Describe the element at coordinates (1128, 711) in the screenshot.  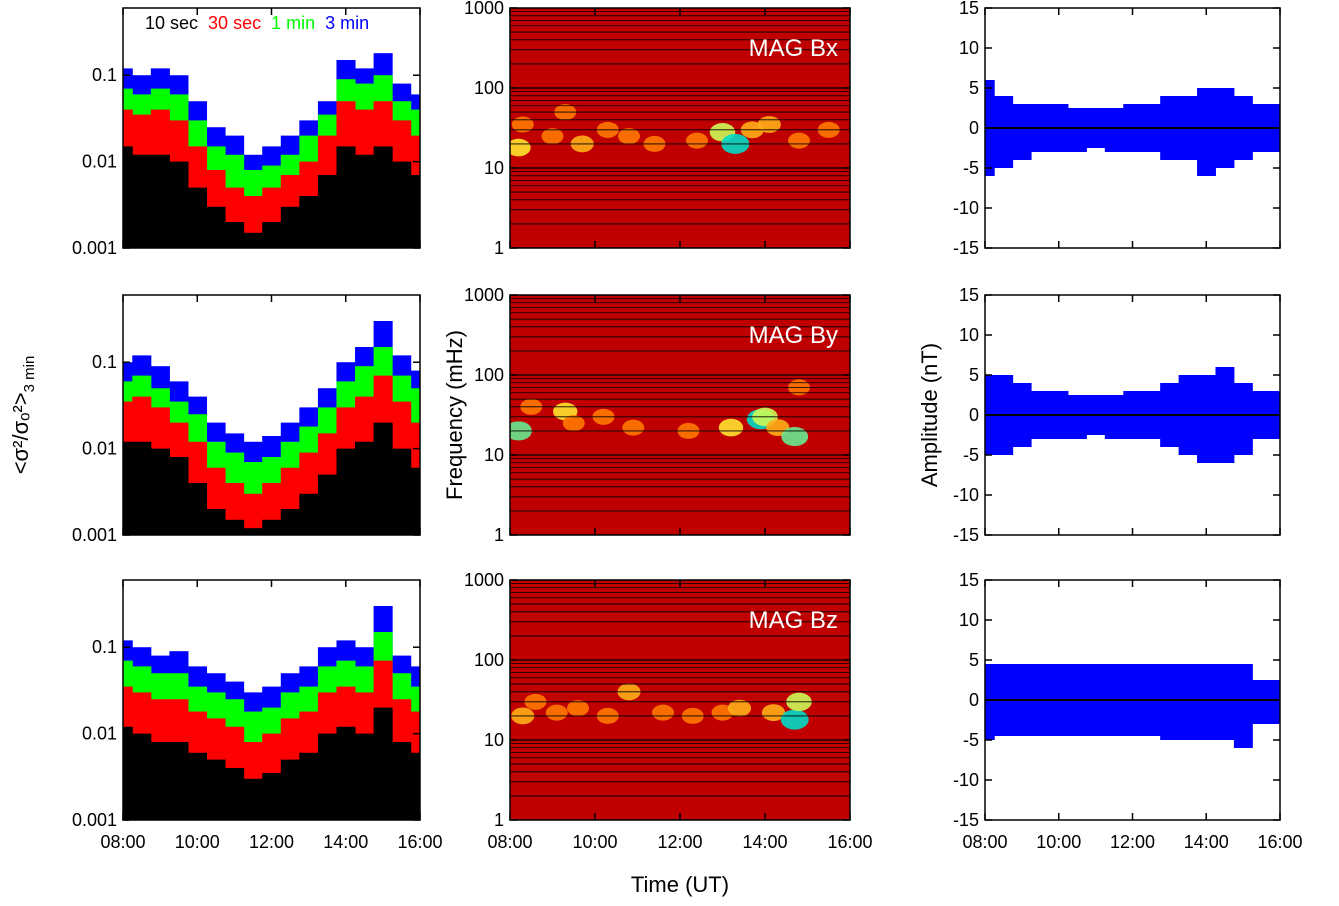
I see `panel: -15 -10 -5 0 5 10 15 08:00 10:00 12:00 14:00 16:00` at that location.